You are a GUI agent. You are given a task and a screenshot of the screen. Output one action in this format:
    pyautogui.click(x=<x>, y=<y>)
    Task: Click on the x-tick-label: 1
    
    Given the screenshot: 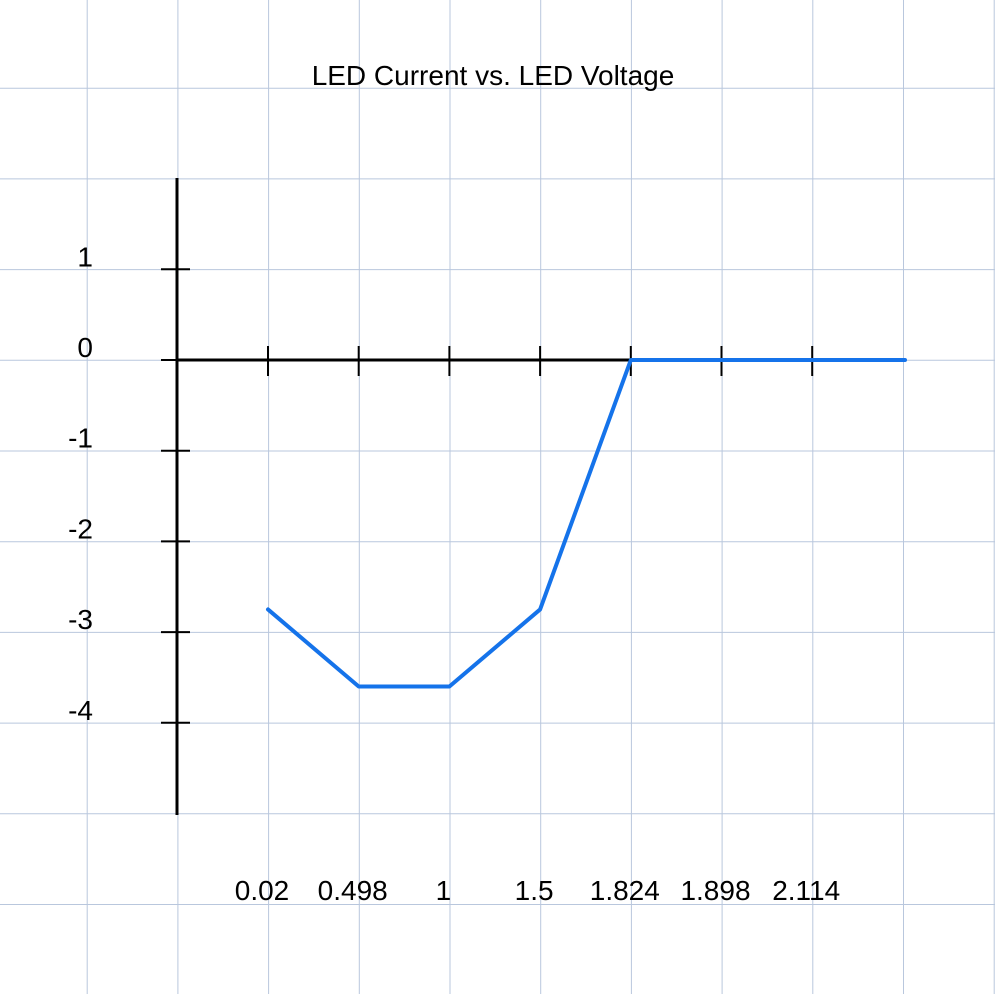 What is the action you would take?
    pyautogui.click(x=444, y=890)
    